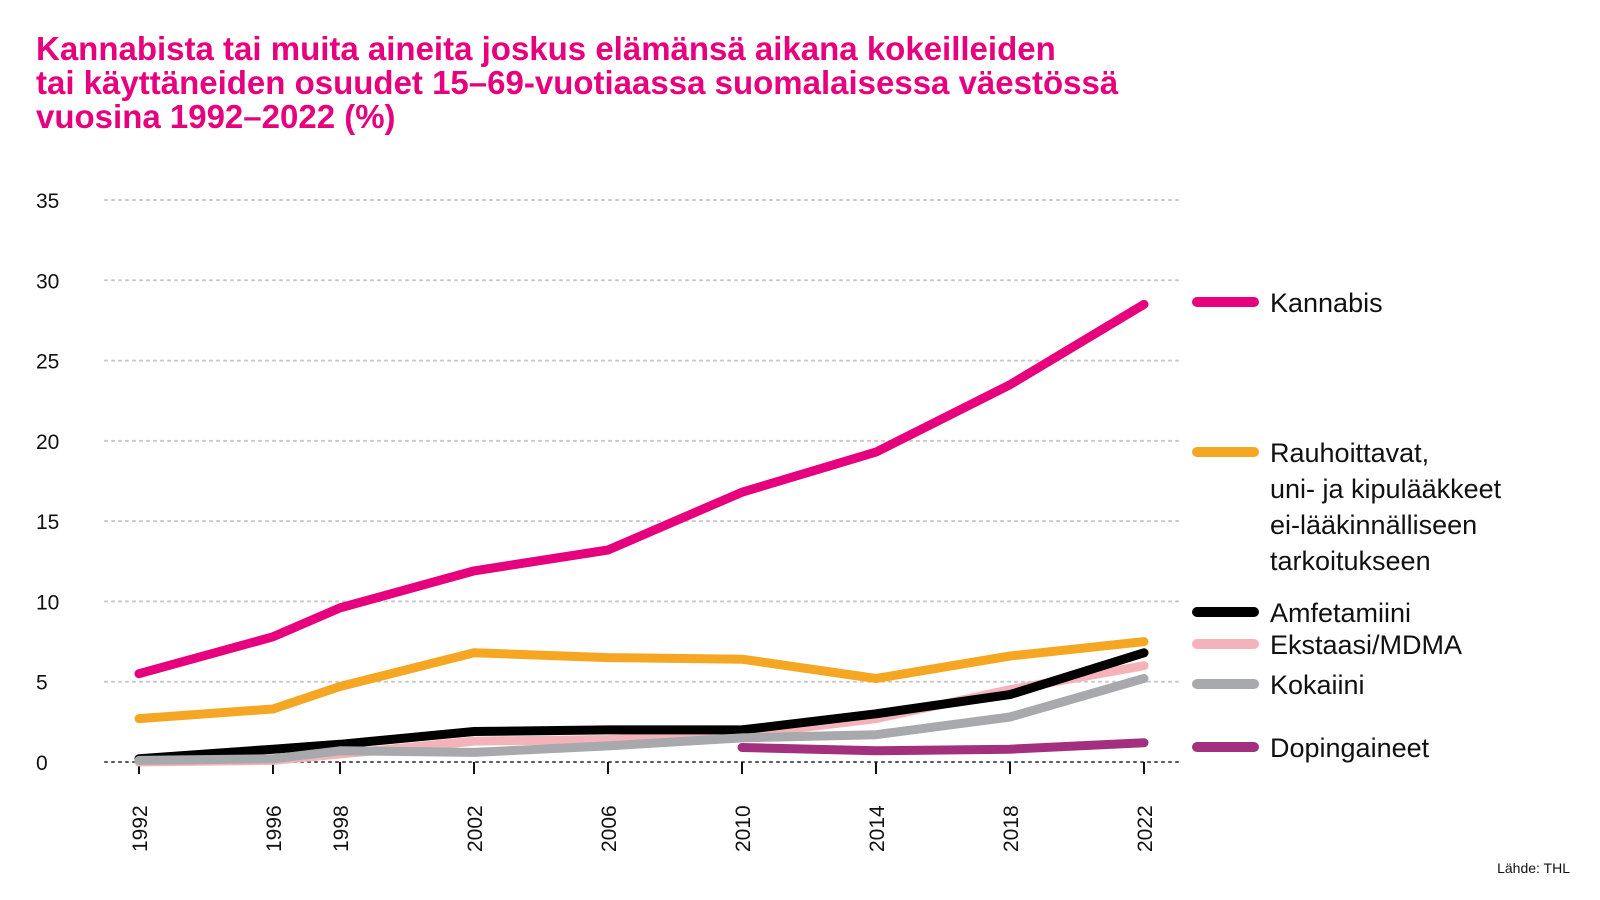 Image resolution: width=1600 pixels, height=900 pixels. Describe the element at coordinates (47, 201) in the screenshot. I see `y-tick-label: 35` at that location.